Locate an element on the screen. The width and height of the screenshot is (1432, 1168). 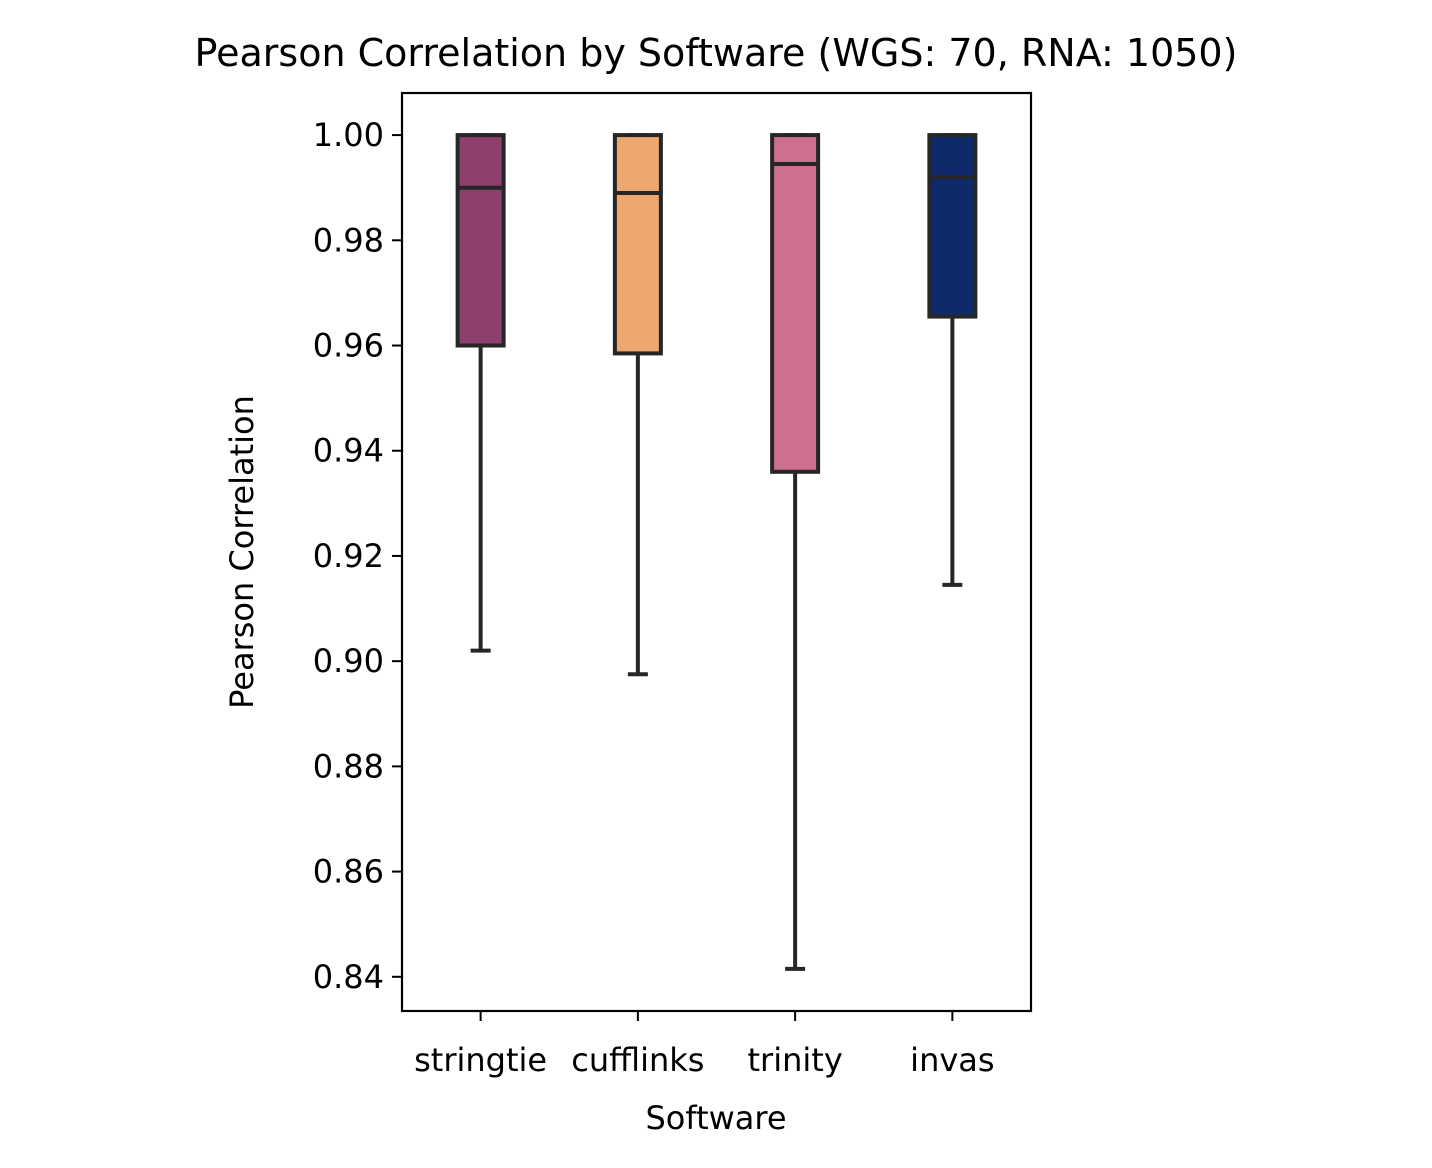
box-cufflinks is located at coordinates (637, 405).